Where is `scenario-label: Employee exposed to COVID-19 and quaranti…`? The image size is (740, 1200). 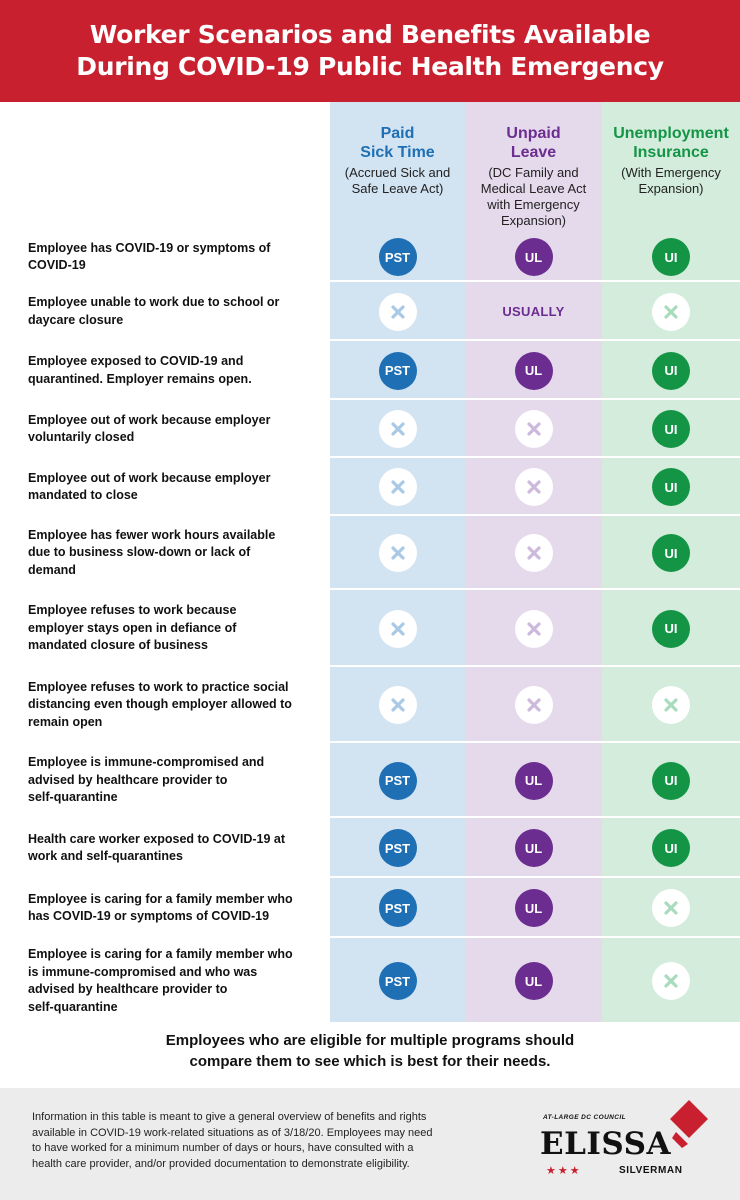 scenario-label: Employee exposed to COVID-19 and quaranti… is located at coordinates (178, 370).